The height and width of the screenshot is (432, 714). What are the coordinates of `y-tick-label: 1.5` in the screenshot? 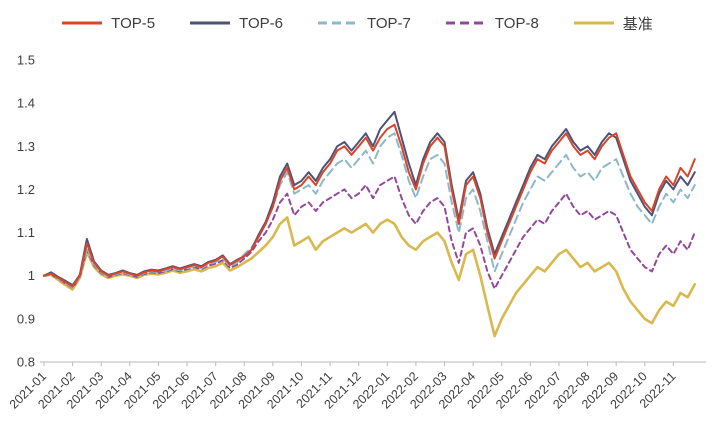 It's located at (26, 60).